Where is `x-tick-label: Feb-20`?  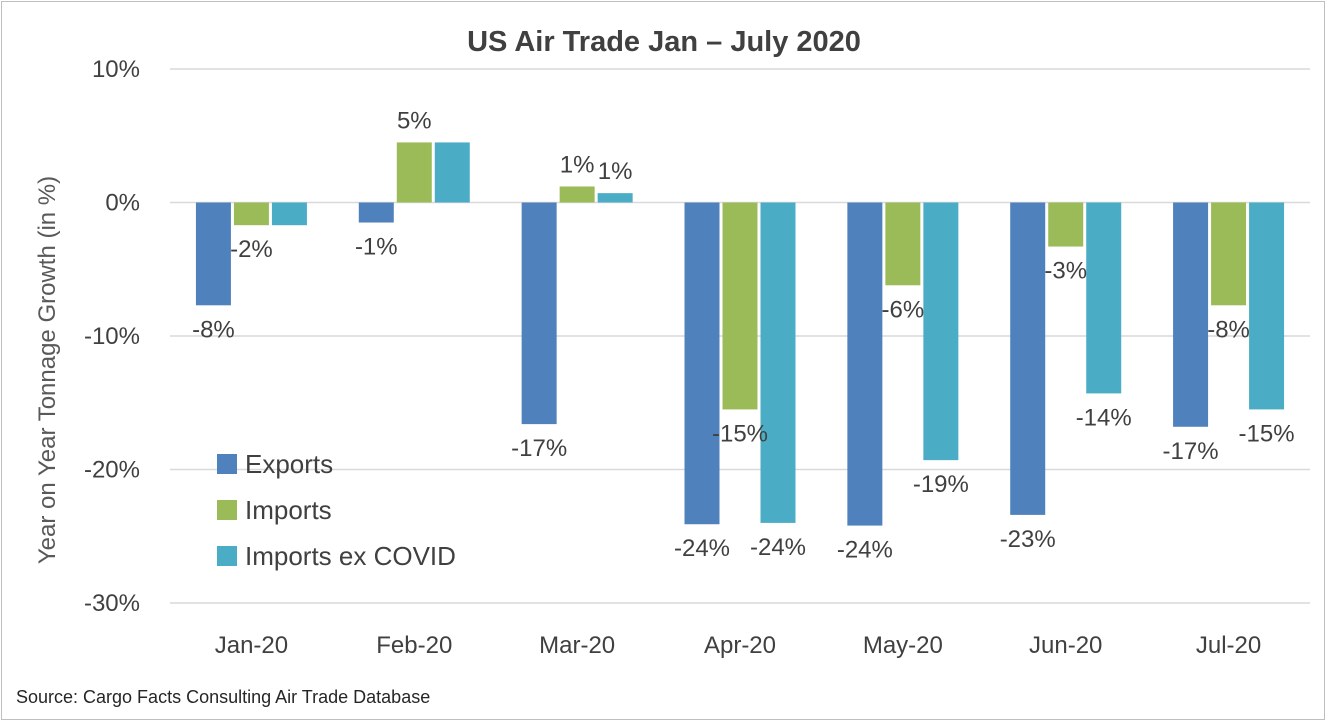 x-tick-label: Feb-20 is located at coordinates (414, 645).